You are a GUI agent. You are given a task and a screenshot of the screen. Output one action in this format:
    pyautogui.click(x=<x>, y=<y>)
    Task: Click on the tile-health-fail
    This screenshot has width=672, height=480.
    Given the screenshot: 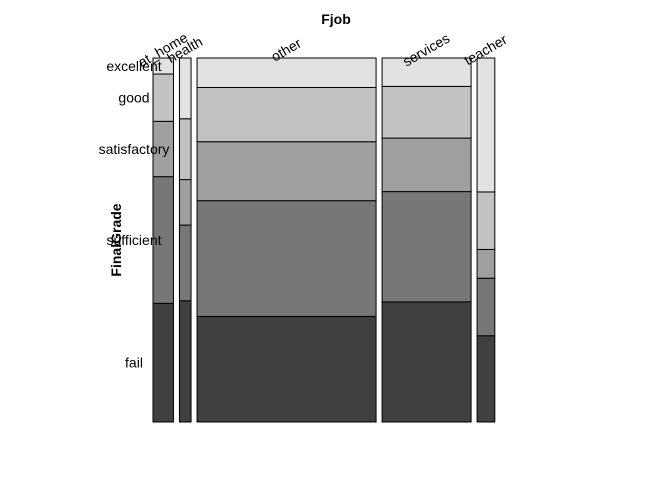 What is the action you would take?
    pyautogui.click(x=185, y=361)
    